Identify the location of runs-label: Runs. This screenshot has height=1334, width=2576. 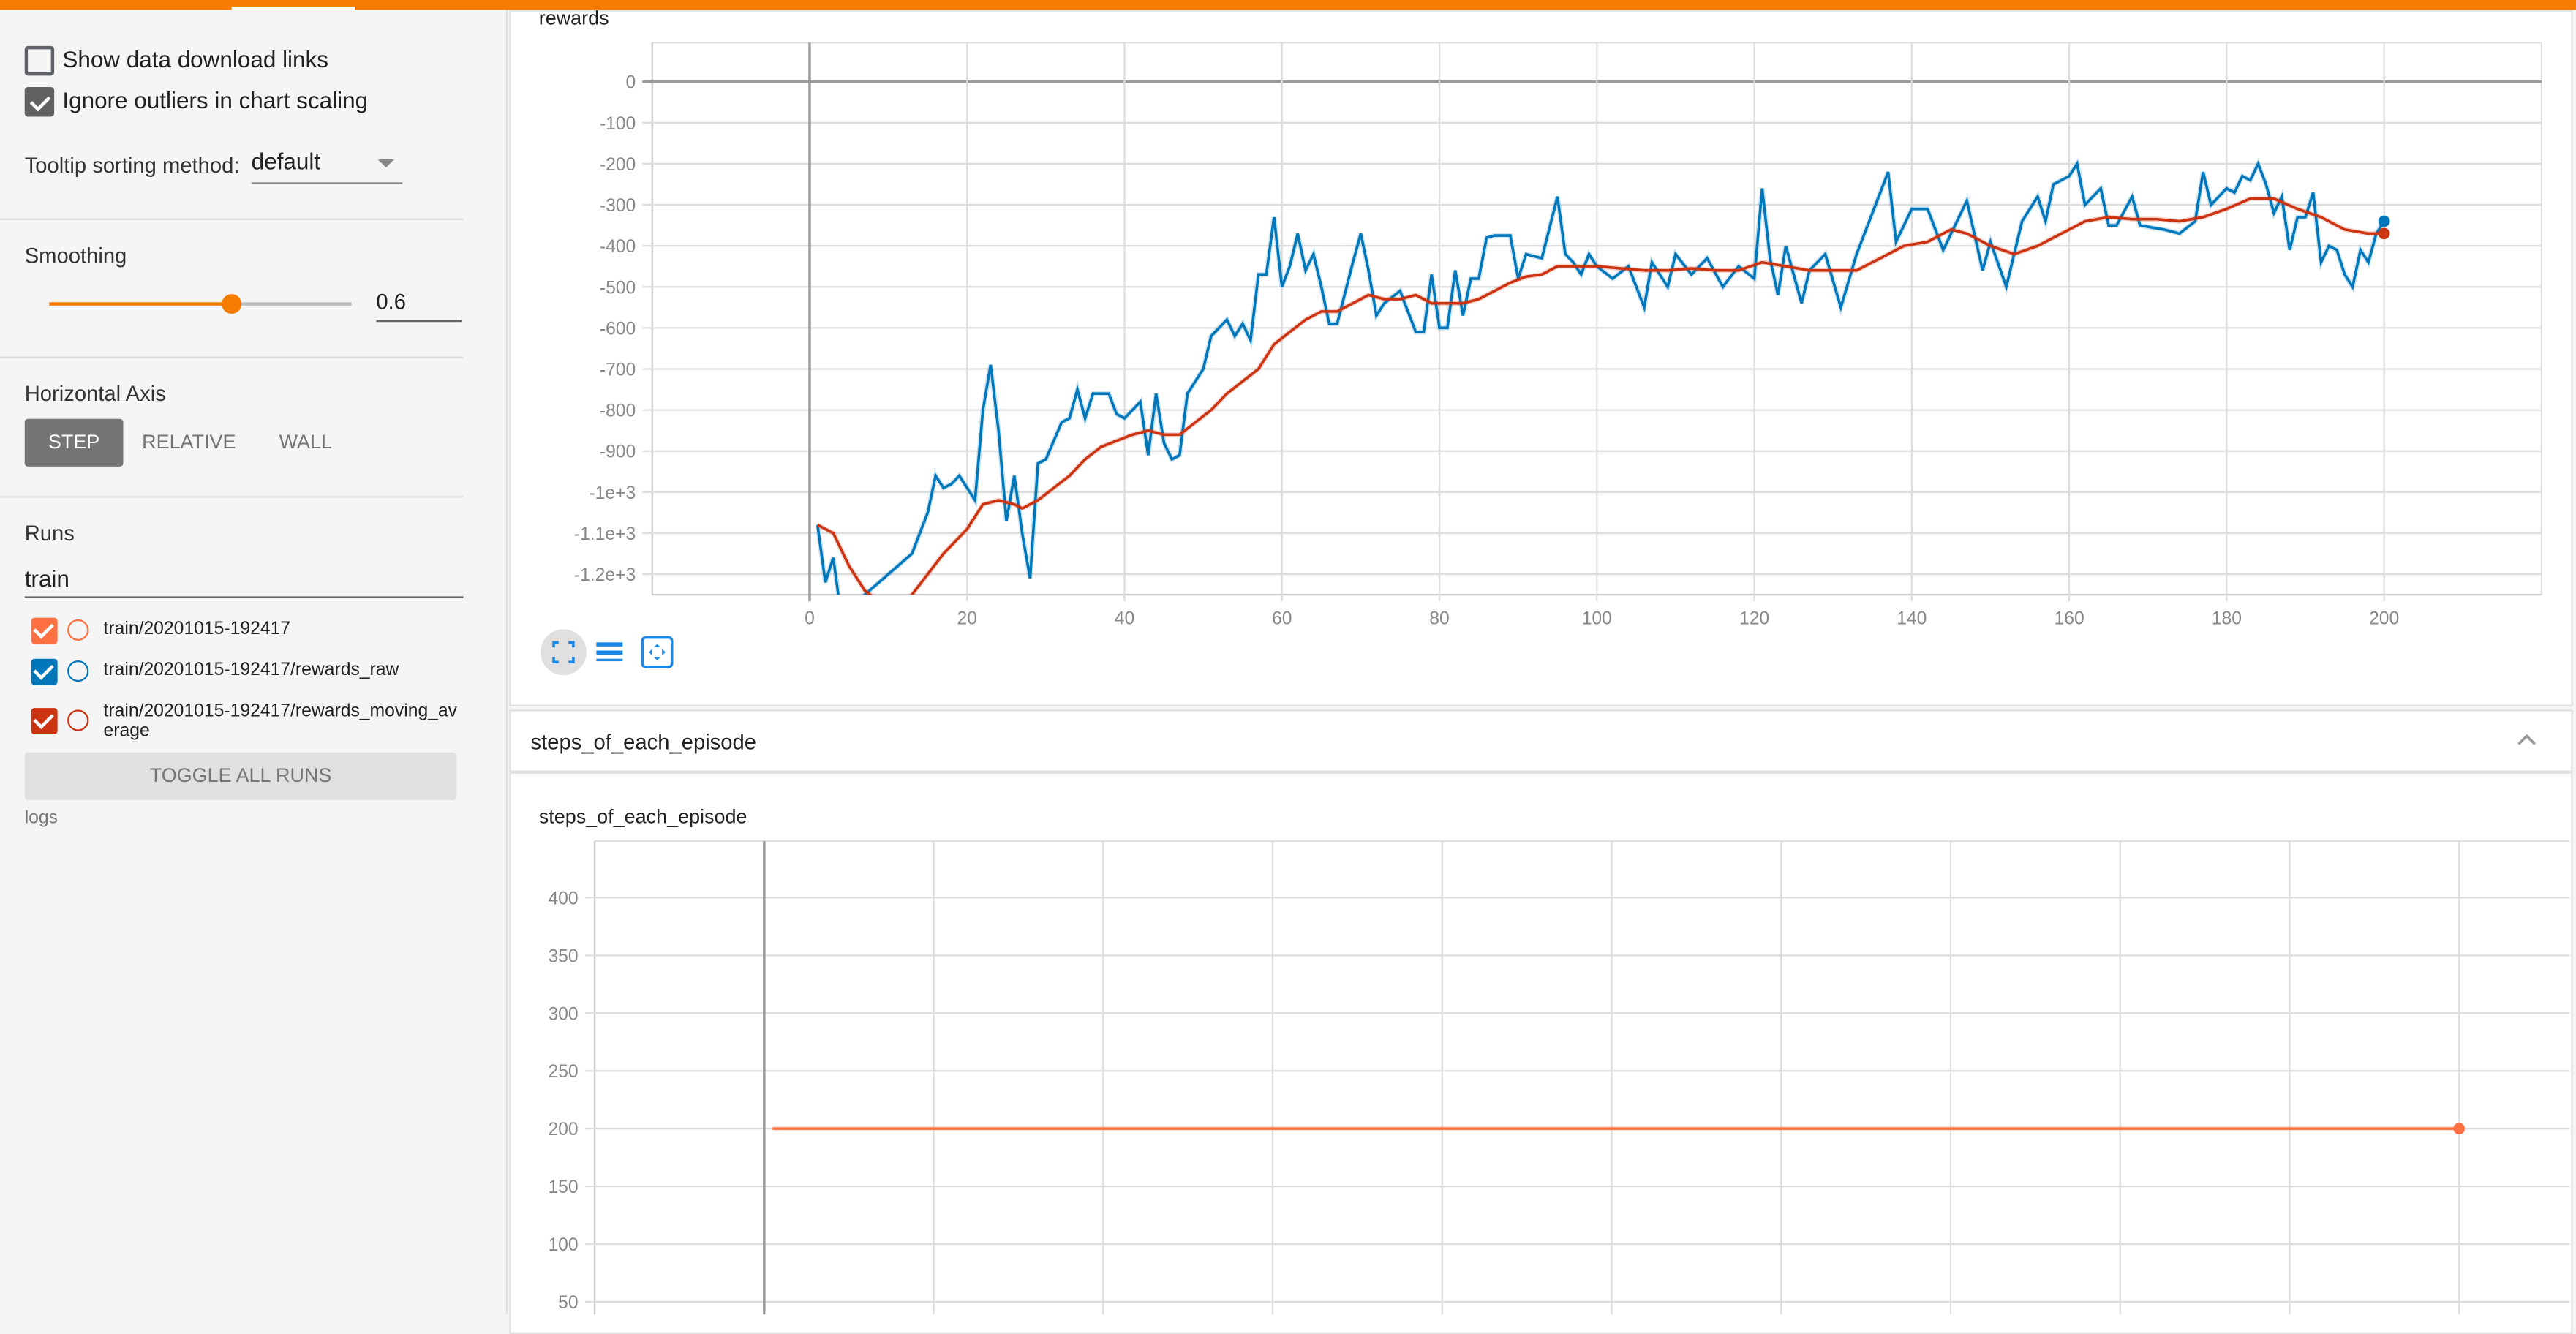
(49, 533).